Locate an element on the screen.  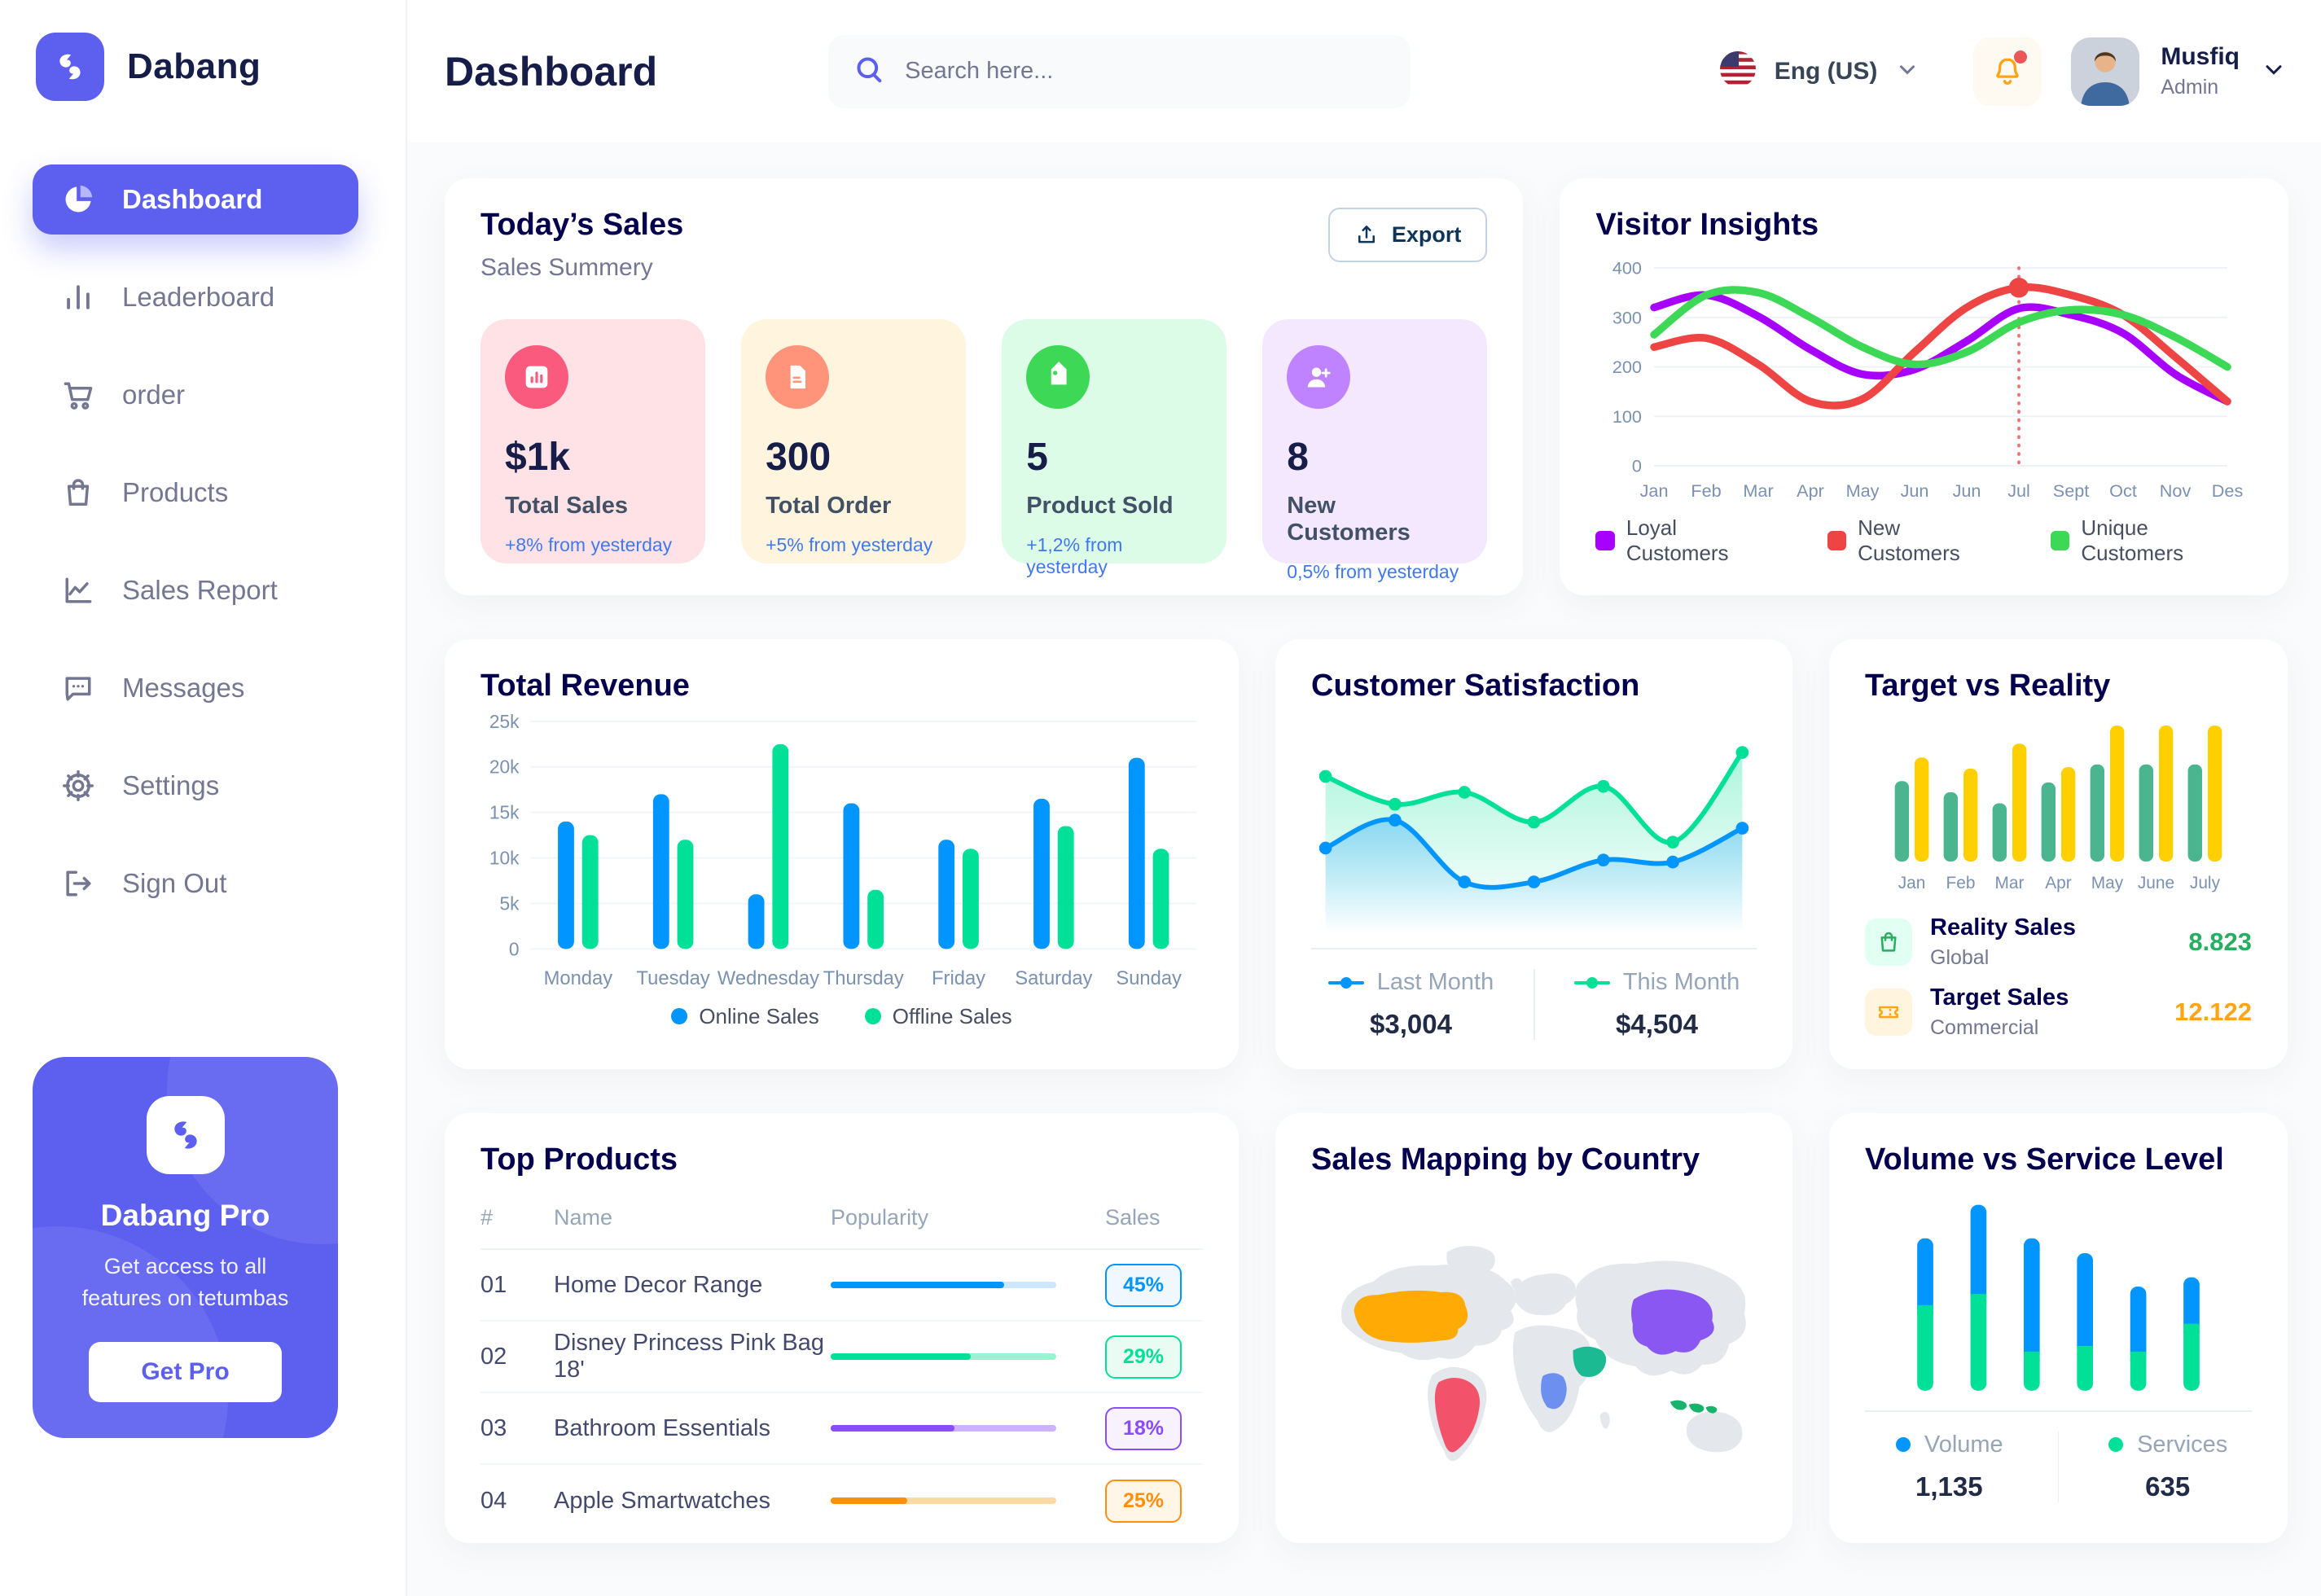
svg-text: Nov is located at coordinates (2176, 490).